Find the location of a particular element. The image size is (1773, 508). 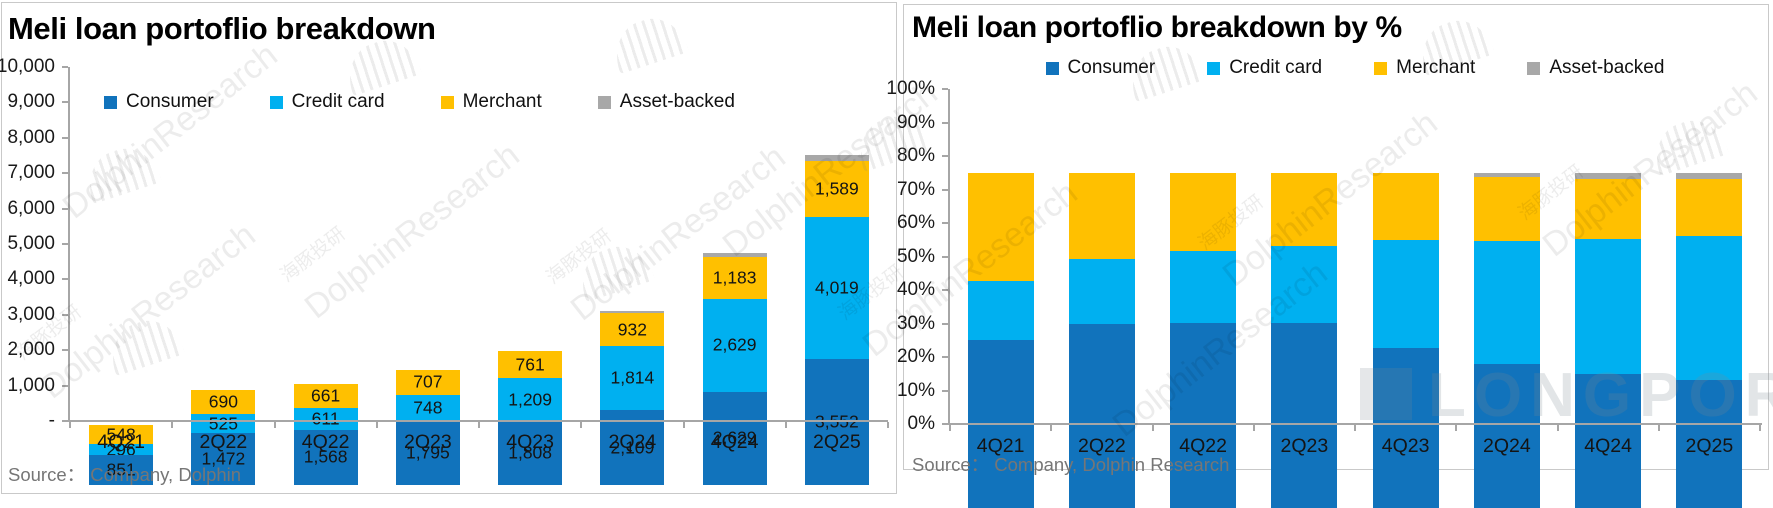

chart-title: Meli loan portoflio breakdown by % is located at coordinates (1157, 27).